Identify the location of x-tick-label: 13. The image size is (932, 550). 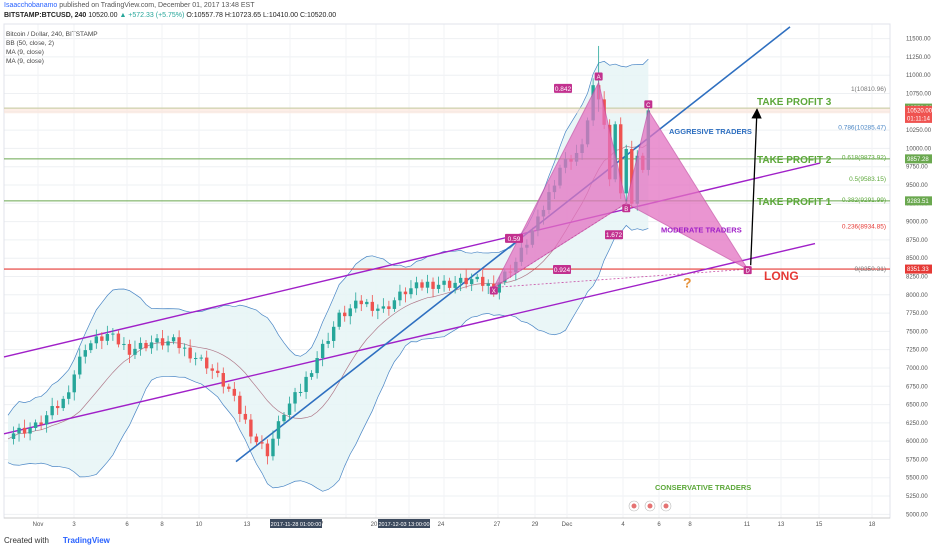
(247, 525).